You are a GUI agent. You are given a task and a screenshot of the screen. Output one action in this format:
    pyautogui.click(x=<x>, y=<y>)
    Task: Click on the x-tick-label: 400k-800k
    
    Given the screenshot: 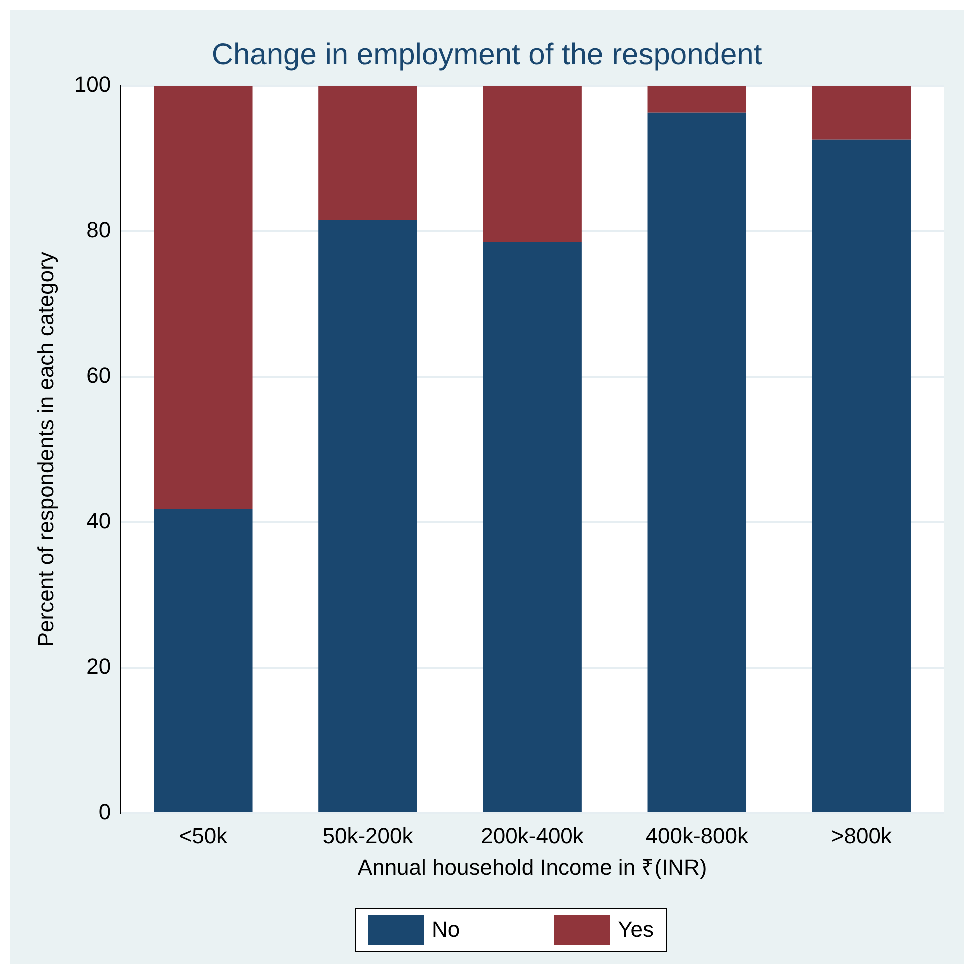 What is the action you would take?
    pyautogui.click(x=698, y=835)
    